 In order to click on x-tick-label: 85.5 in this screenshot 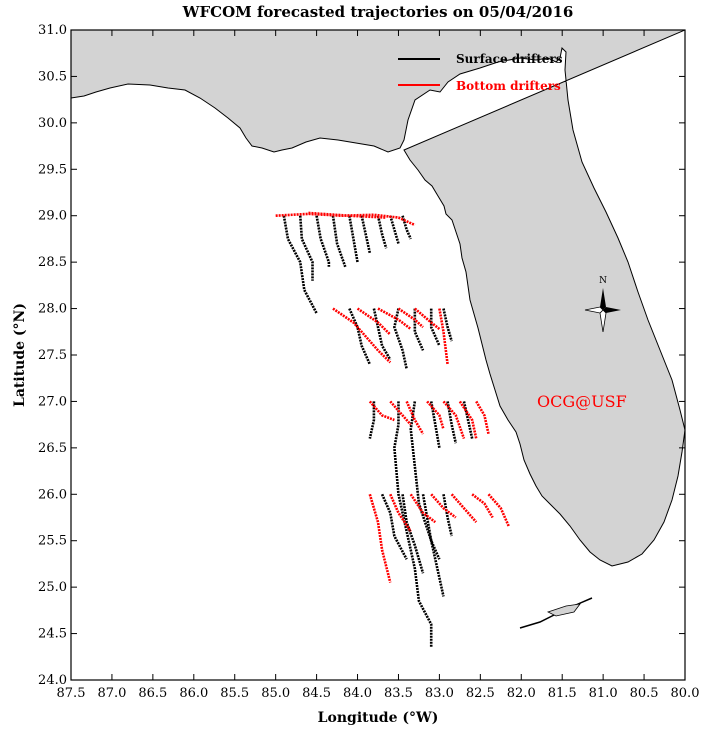, I will do `click(234, 693)`.